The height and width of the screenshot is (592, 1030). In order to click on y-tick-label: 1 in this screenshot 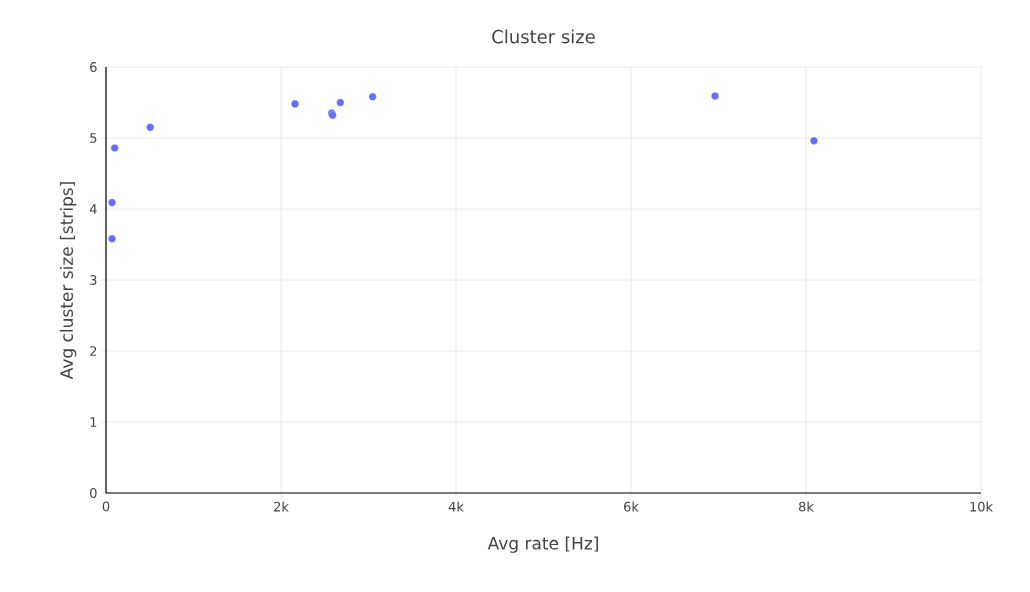, I will do `click(93, 422)`.